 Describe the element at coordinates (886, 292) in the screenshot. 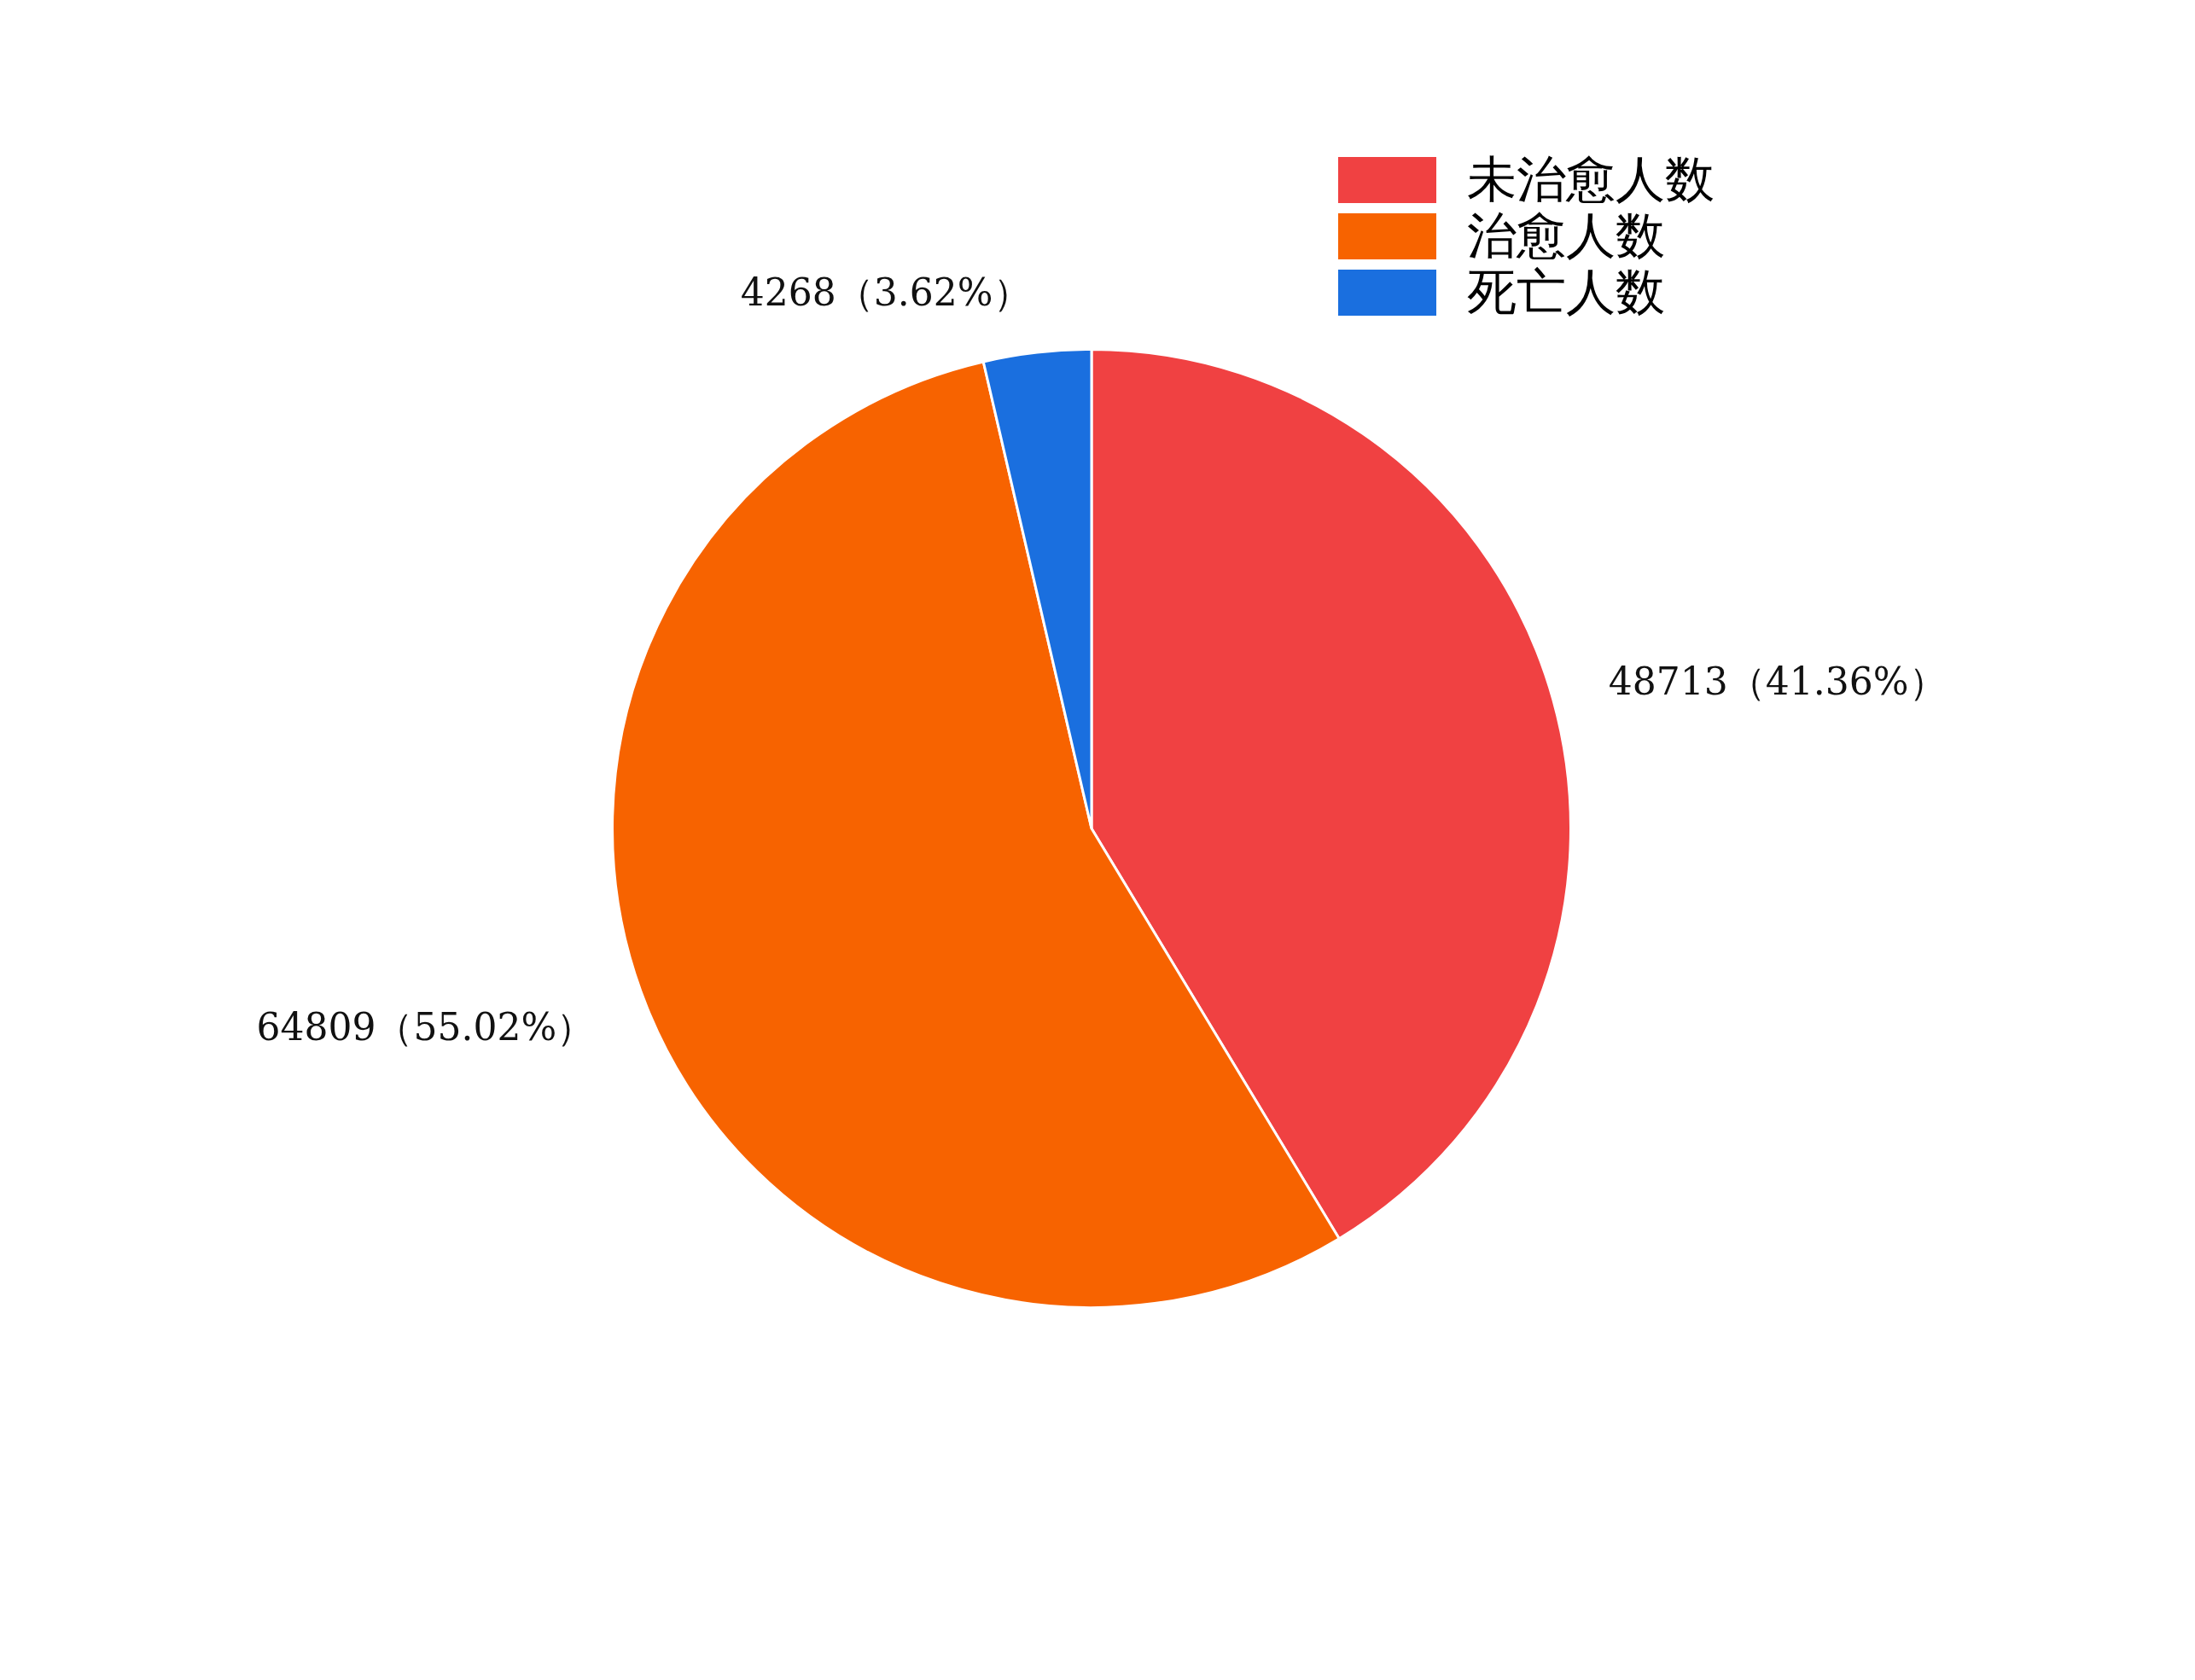

I see `data-label: 4268（3.62%）` at that location.